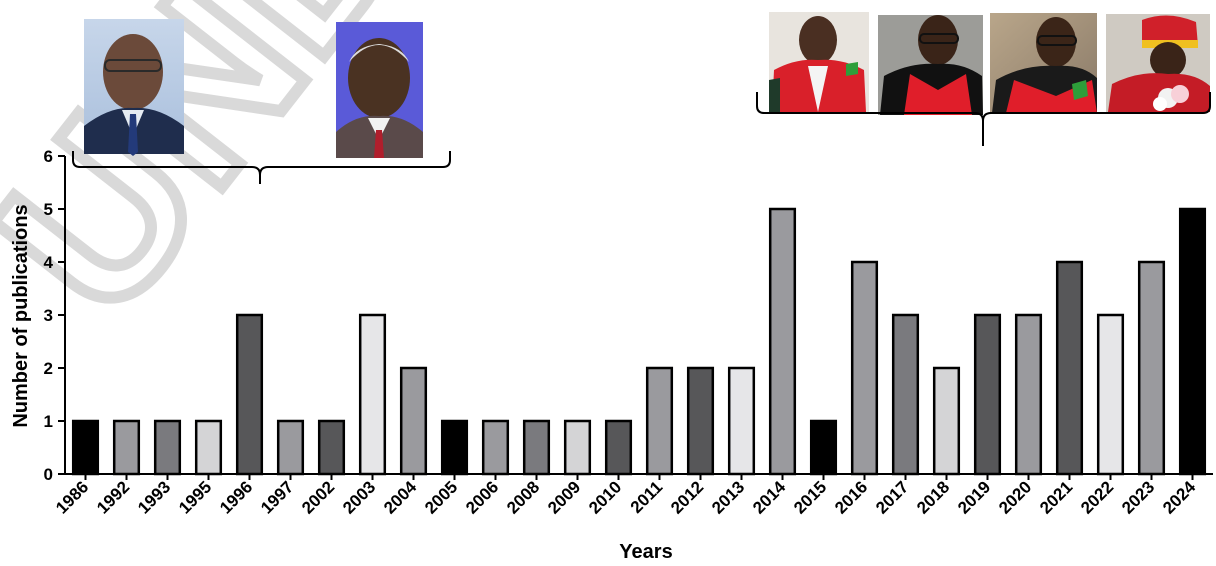 This screenshot has width=1216, height=566. What do you see at coordinates (48, 156) in the screenshot?
I see `y-tick-label: 6` at bounding box center [48, 156].